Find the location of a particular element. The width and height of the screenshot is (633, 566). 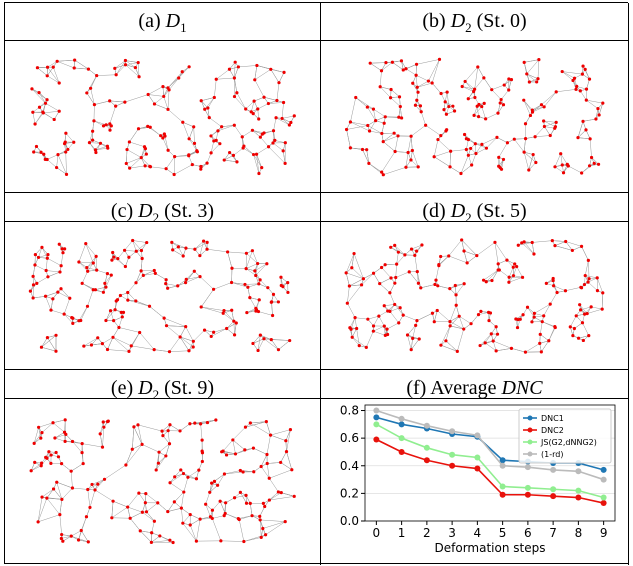

legend-box is located at coordinates (565, 436).